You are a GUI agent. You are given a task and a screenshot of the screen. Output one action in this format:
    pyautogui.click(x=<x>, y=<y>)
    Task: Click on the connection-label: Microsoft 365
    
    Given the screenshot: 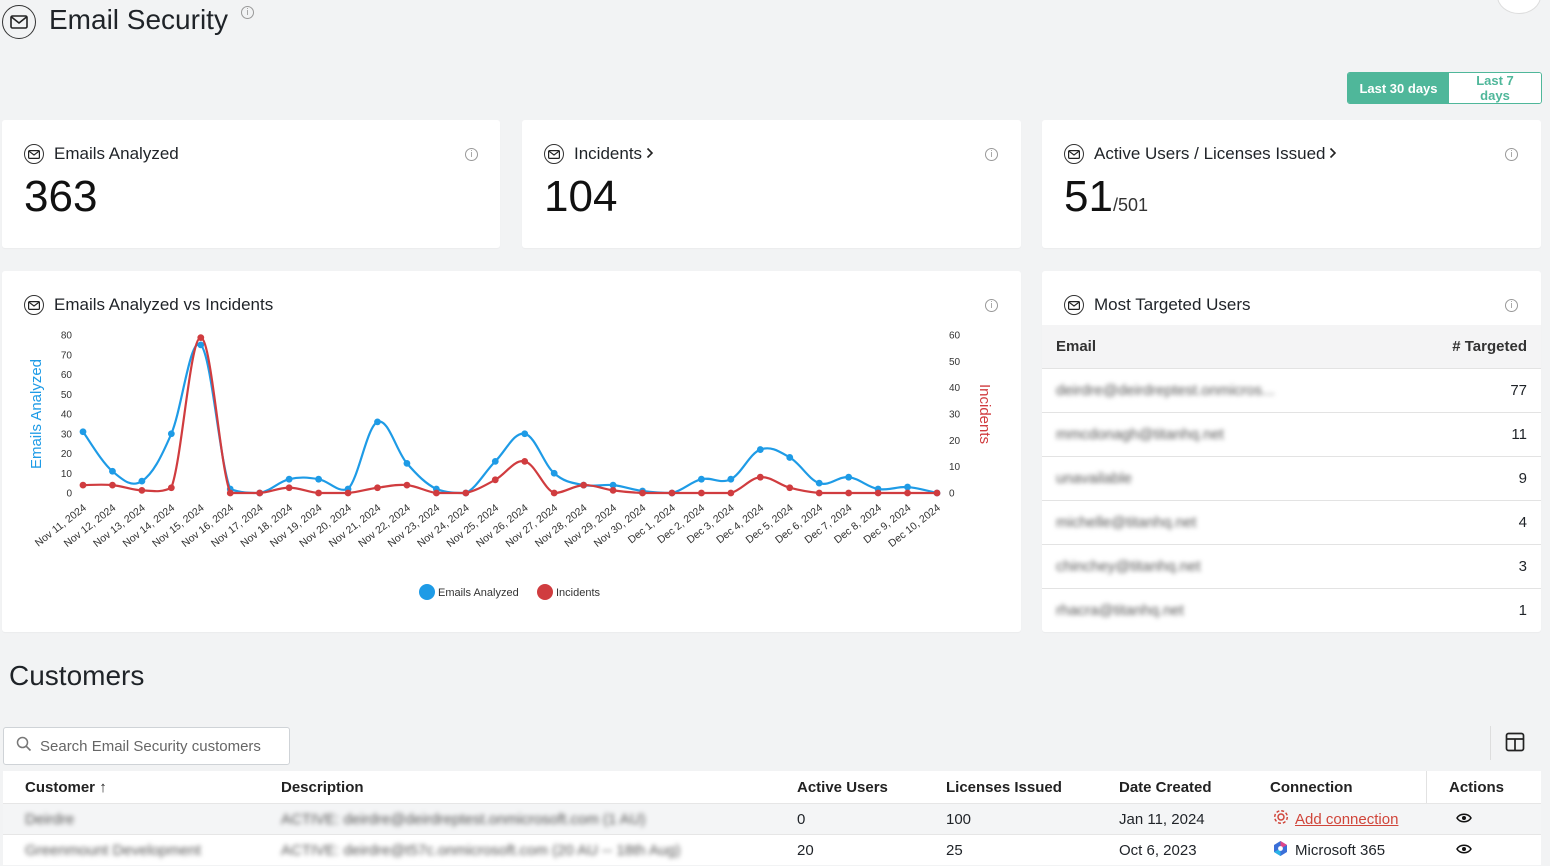 What is the action you would take?
    pyautogui.click(x=1340, y=850)
    